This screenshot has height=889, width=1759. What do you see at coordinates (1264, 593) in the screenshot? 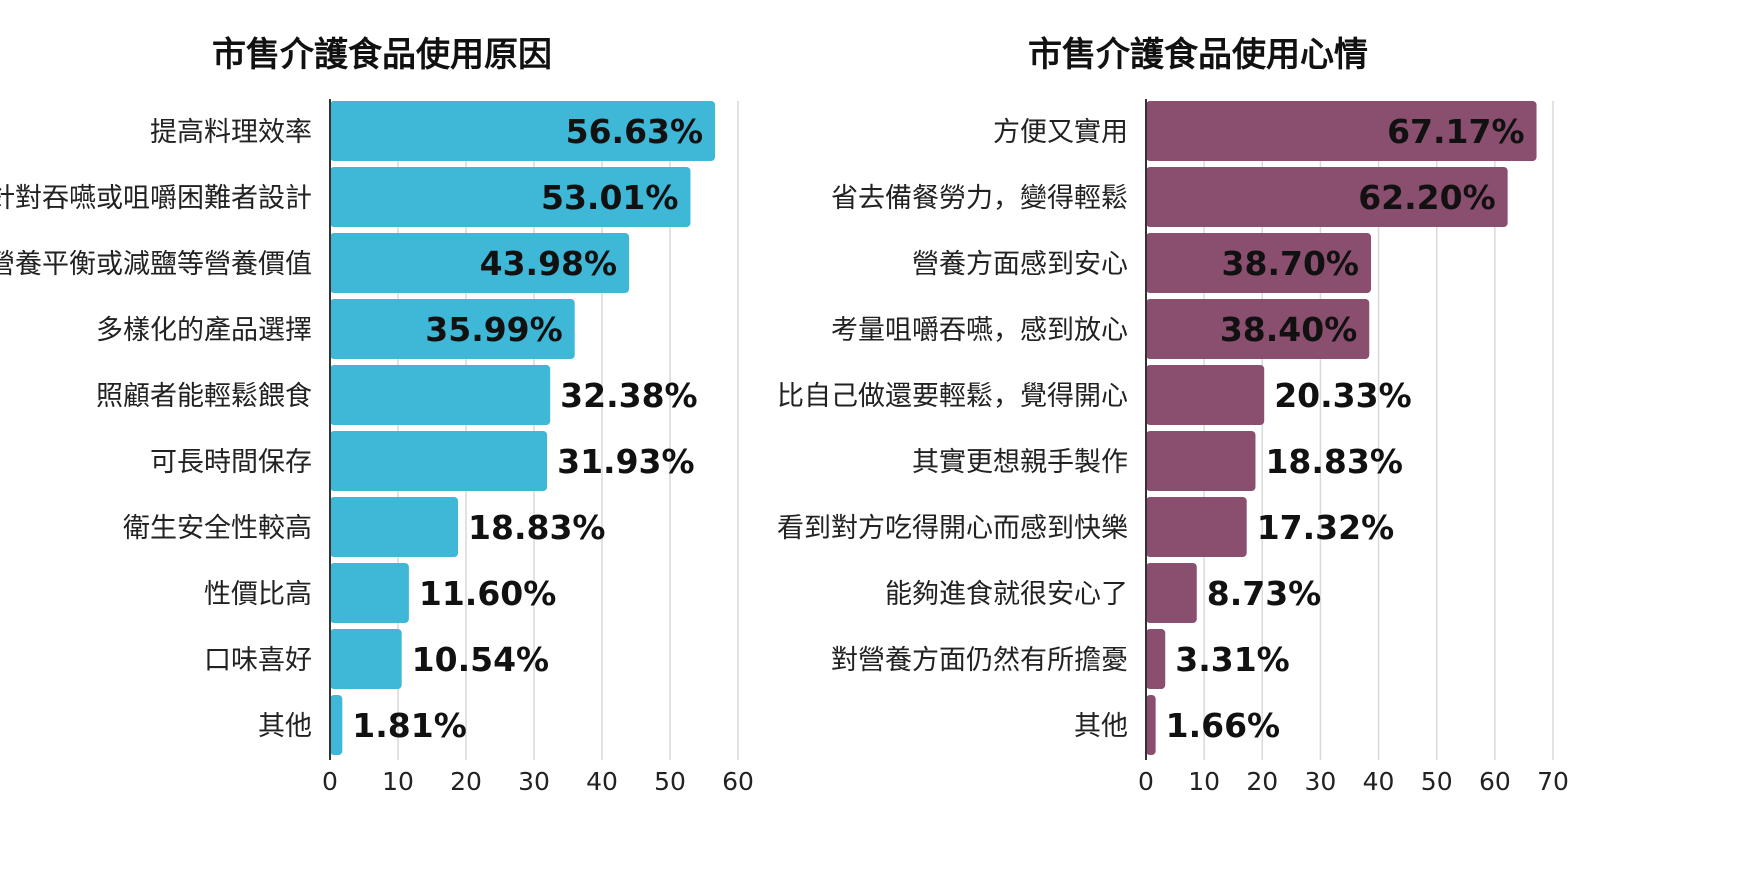
I see `value-label: 8.73%` at bounding box center [1264, 593].